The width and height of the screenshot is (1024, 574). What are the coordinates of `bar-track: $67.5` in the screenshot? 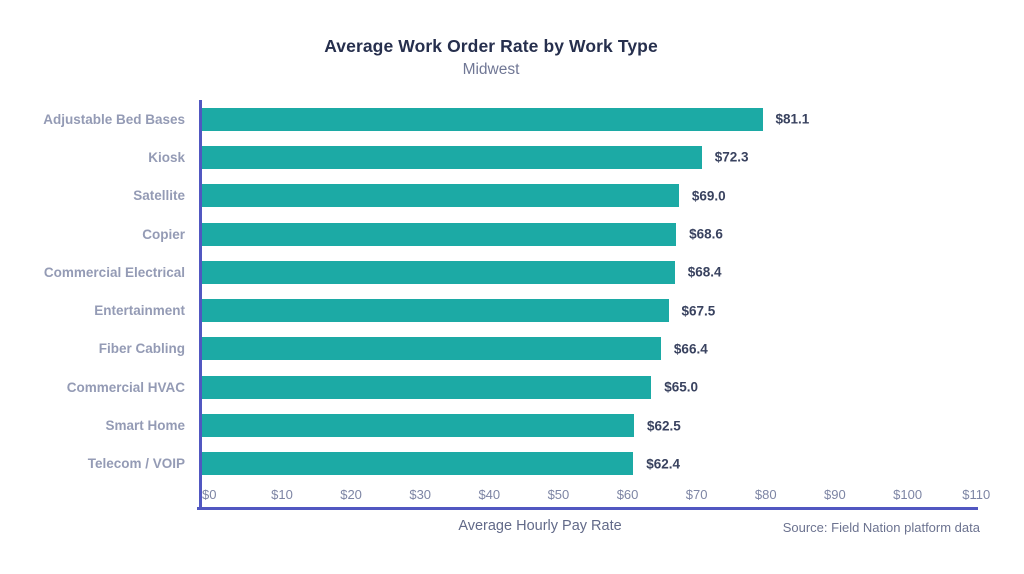 It's located at (591, 310).